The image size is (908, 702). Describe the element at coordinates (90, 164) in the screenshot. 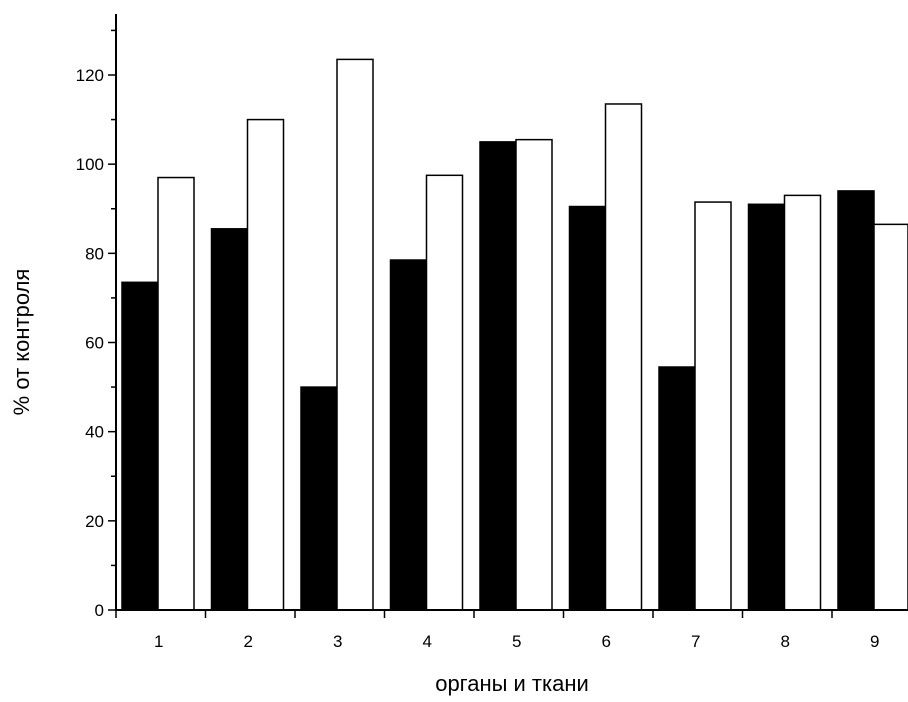

I see `y-tick-label: 100` at that location.